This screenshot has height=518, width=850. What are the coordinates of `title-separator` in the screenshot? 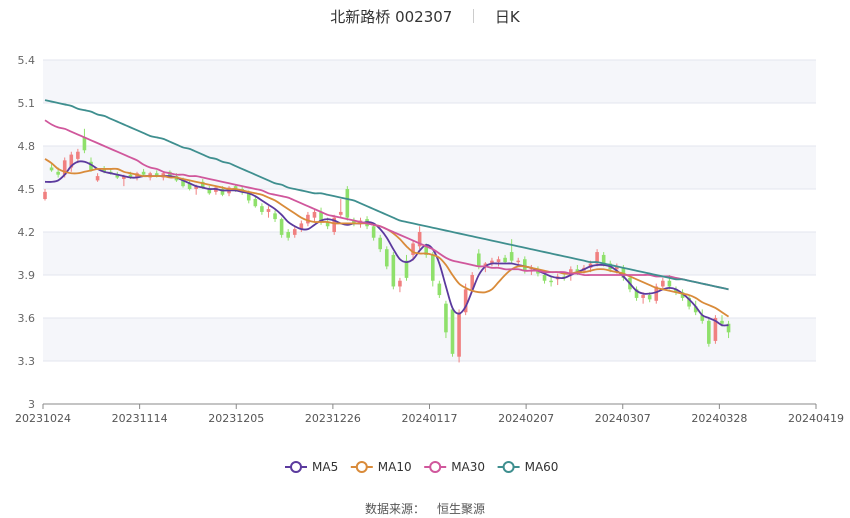 It's located at (474, 16).